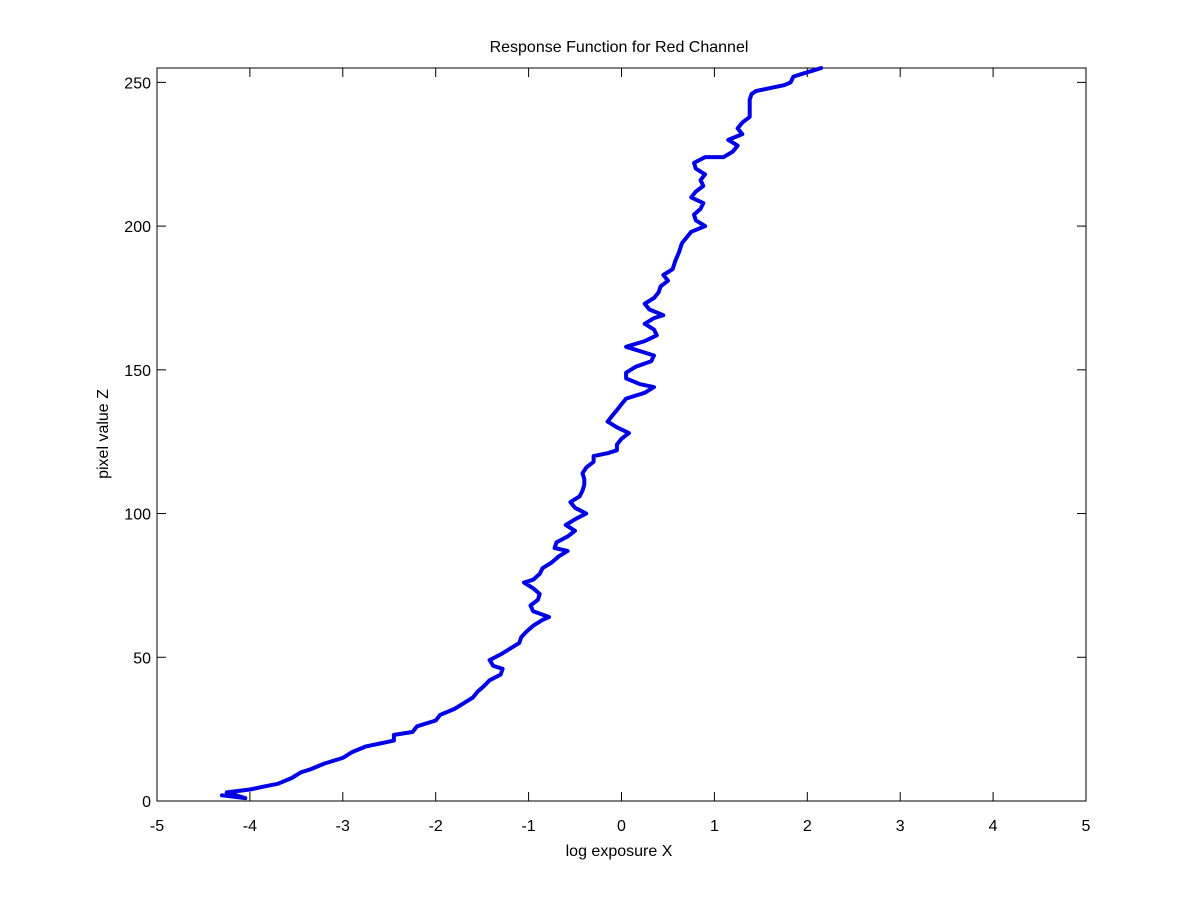 This screenshot has height=900, width=1200. Describe the element at coordinates (436, 826) in the screenshot. I see `x-tick-label: -2` at that location.